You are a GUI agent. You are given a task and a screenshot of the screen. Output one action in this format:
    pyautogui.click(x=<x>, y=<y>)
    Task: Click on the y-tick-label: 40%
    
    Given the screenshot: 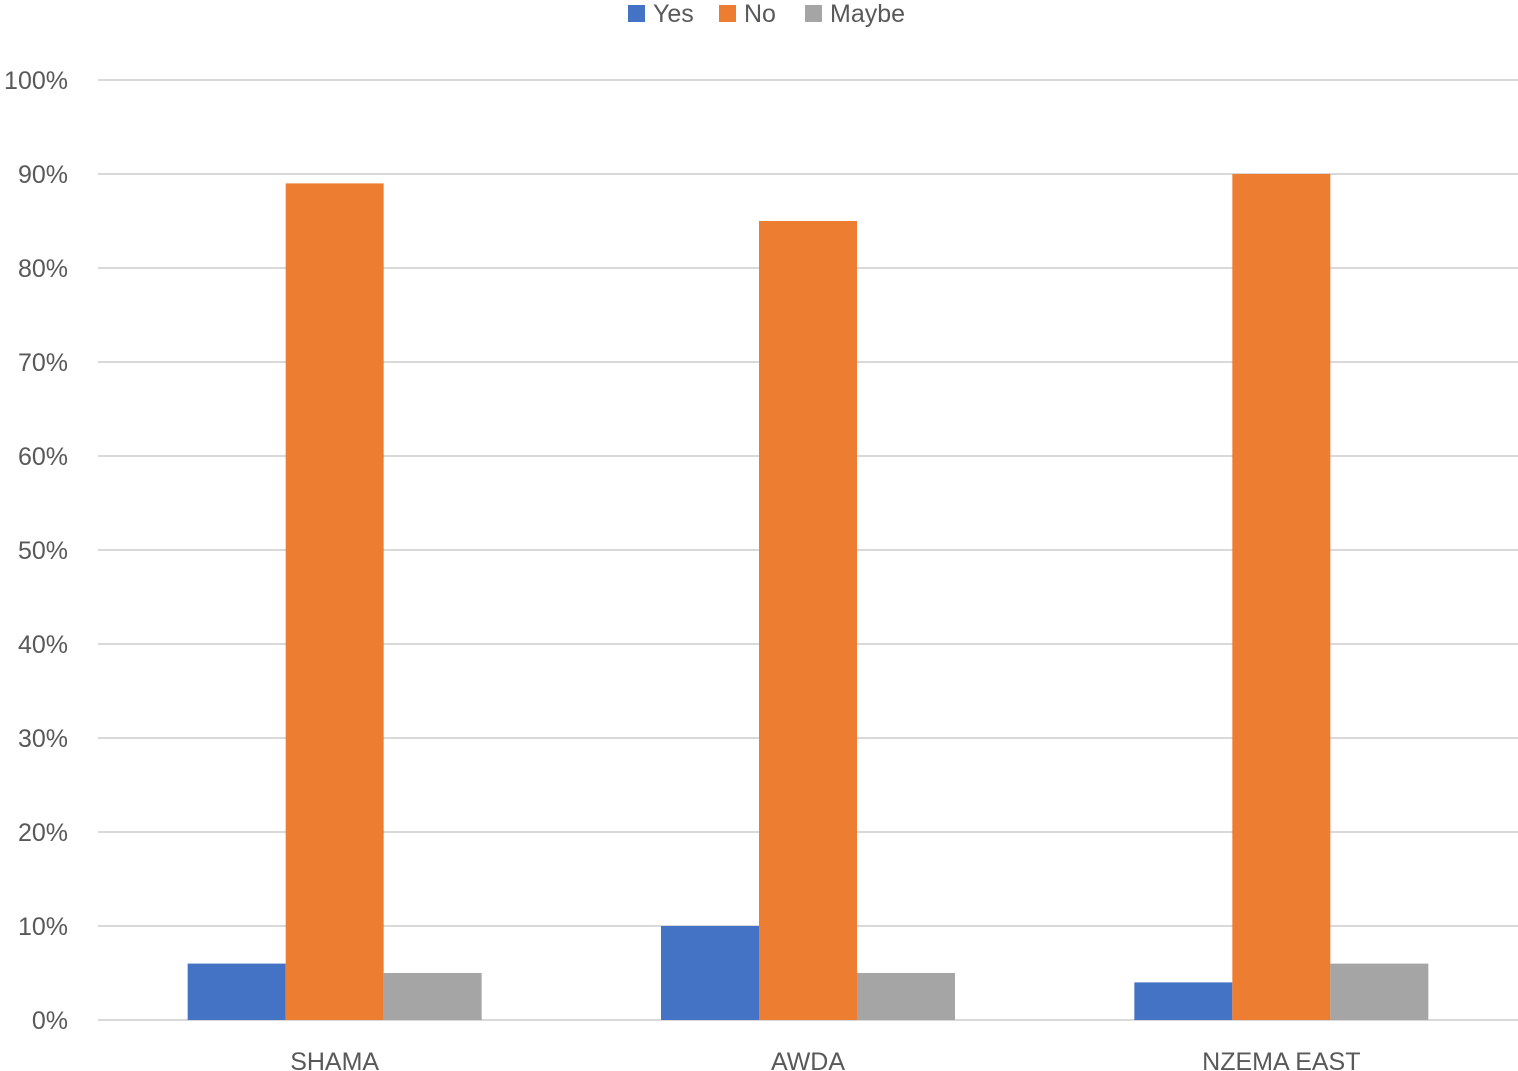 What is the action you would take?
    pyautogui.click(x=43, y=645)
    